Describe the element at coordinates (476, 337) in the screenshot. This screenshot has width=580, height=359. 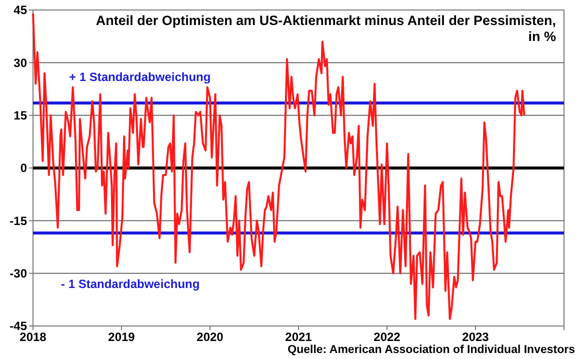
I see `x-tick-label: 2023` at that location.